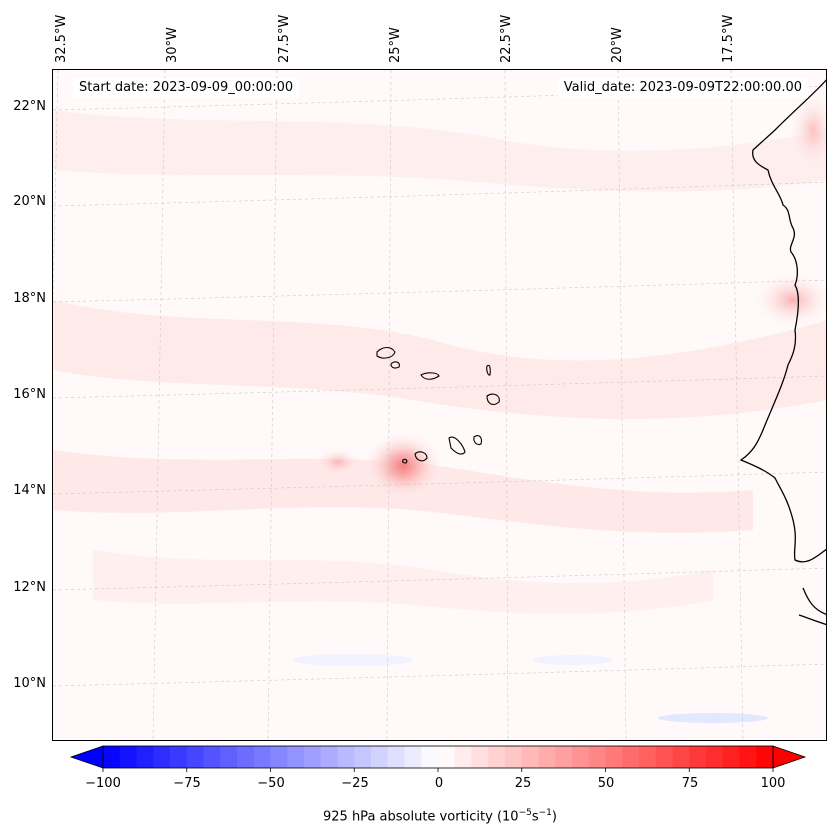  What do you see at coordinates (29, 683) in the screenshot?
I see `lat-label-10n: 10°N` at bounding box center [29, 683].